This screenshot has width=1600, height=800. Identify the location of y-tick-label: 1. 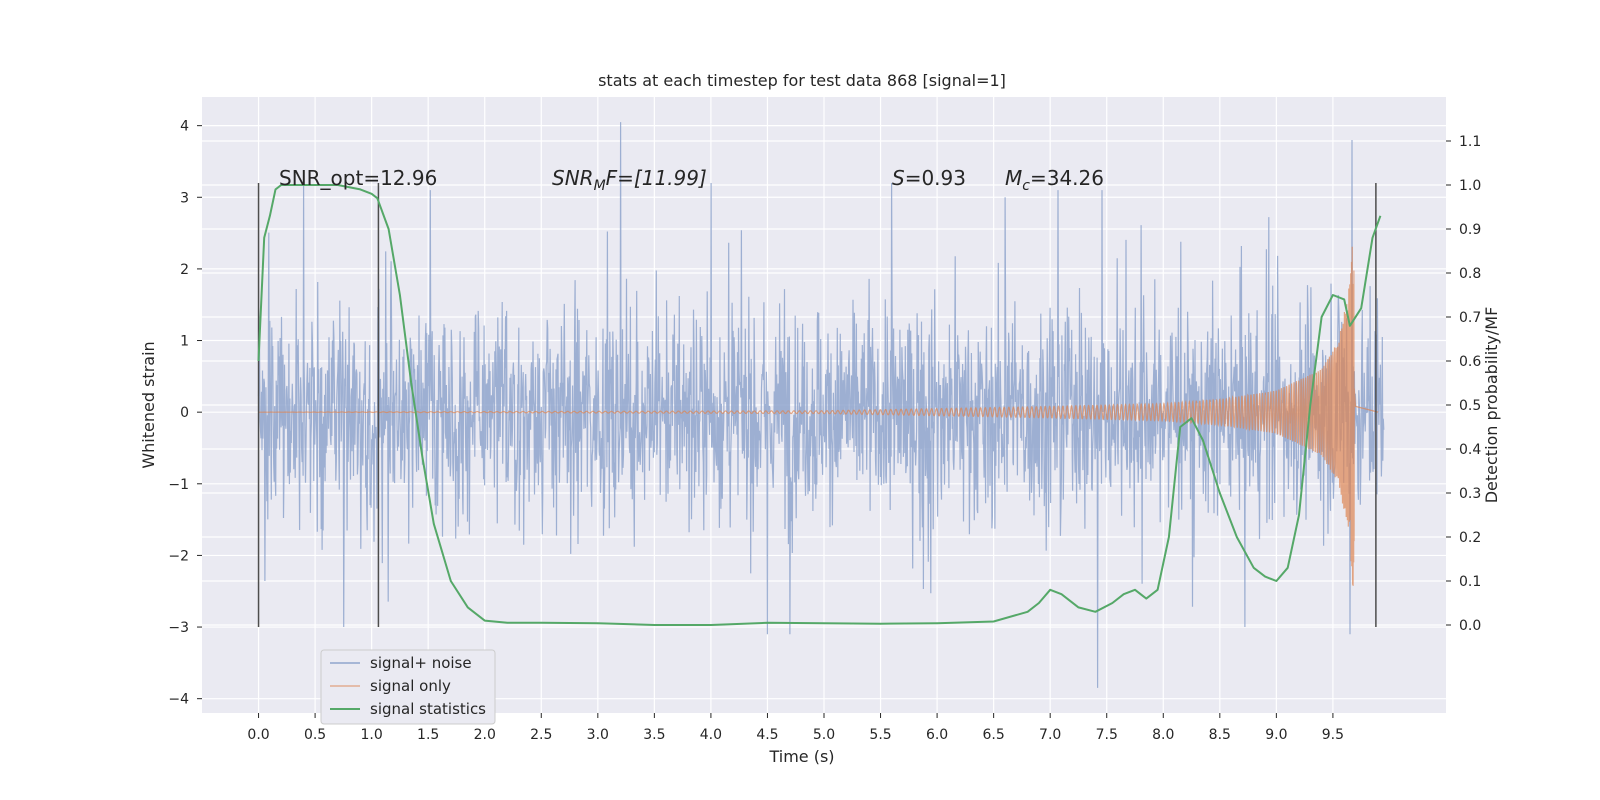
(184, 342).